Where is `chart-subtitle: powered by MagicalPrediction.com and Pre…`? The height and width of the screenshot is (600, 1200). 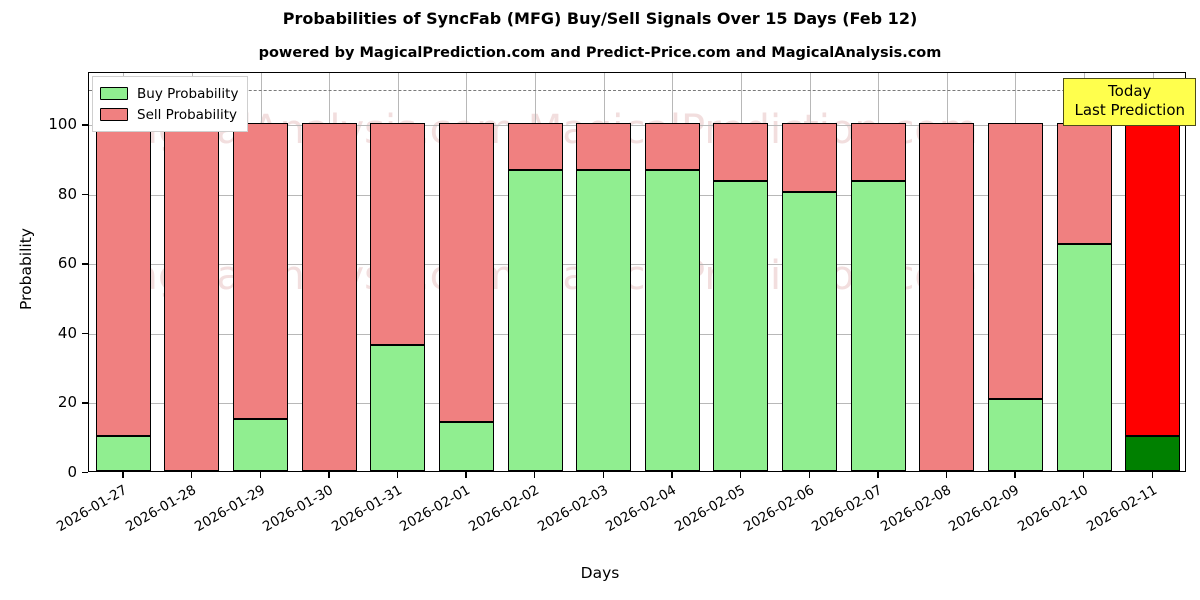 chart-subtitle: powered by MagicalPrediction.com and Pre… is located at coordinates (600, 53).